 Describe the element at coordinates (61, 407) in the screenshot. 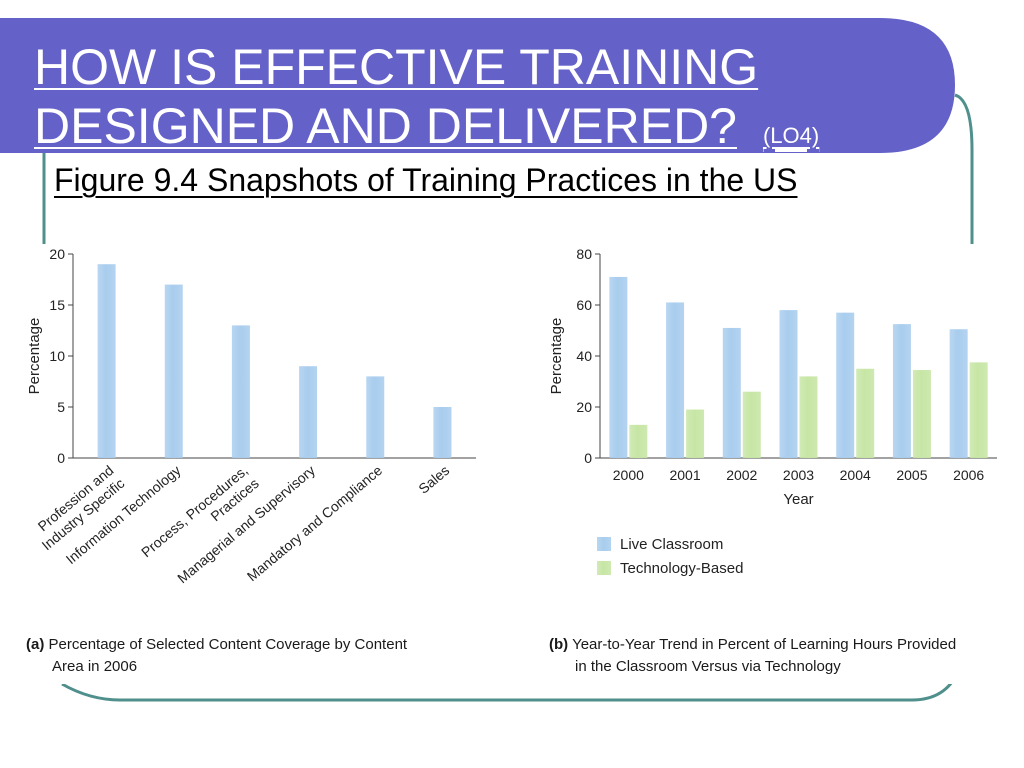

I see `chart-a-y-tick-label: 5` at that location.